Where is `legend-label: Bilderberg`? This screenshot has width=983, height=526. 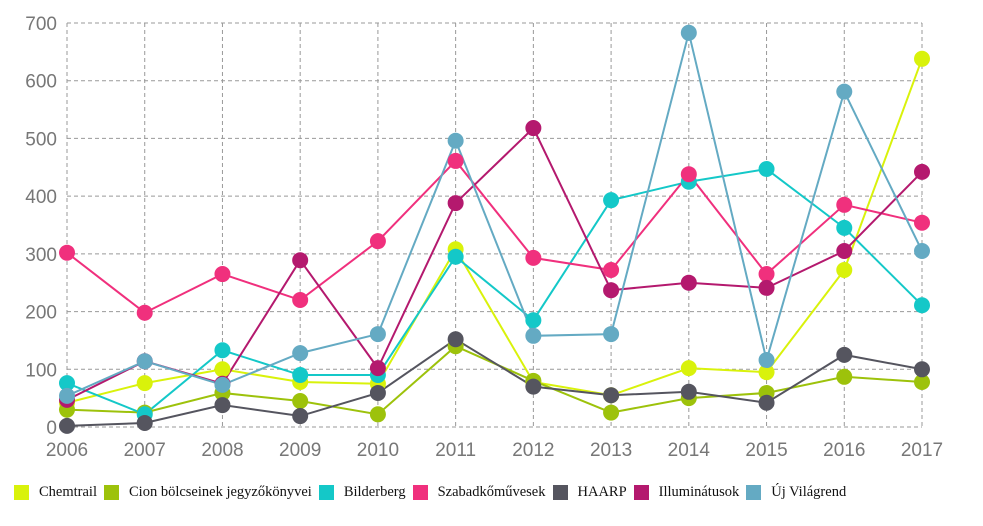
legend-label: Bilderberg is located at coordinates (374, 492).